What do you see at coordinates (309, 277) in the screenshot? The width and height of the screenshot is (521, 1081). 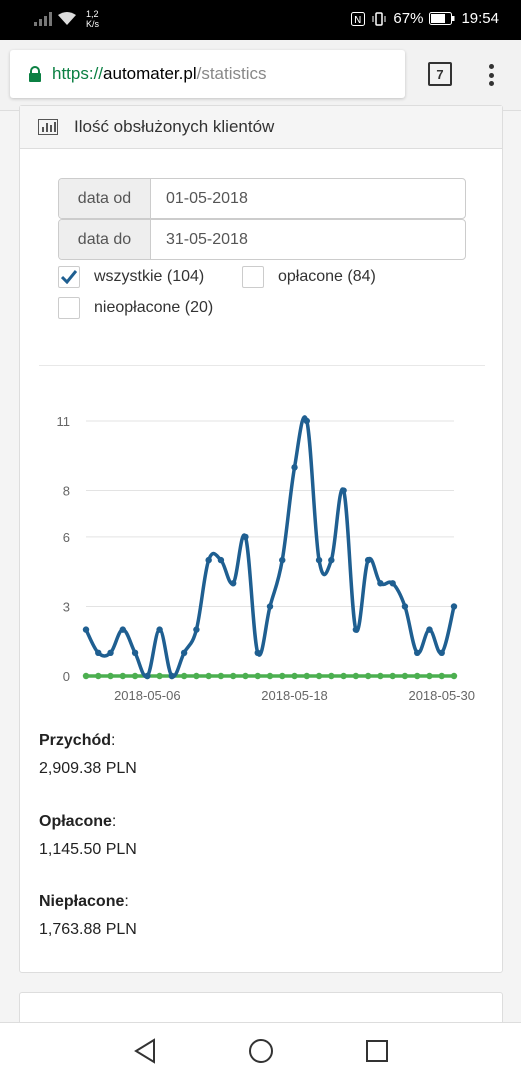 I see `filter-paid-checkbox: opłacone (84)` at bounding box center [309, 277].